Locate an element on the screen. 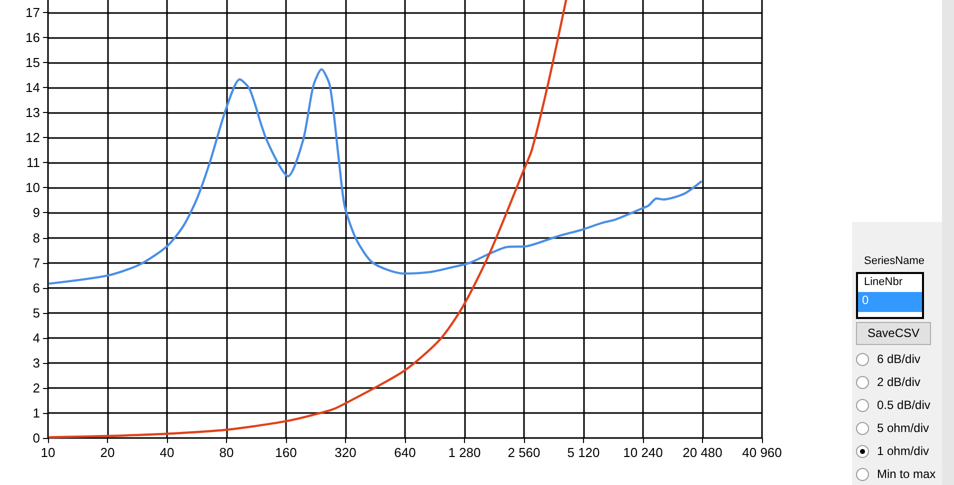 The image size is (954, 485). y-tick-label: 2 is located at coordinates (36, 388).